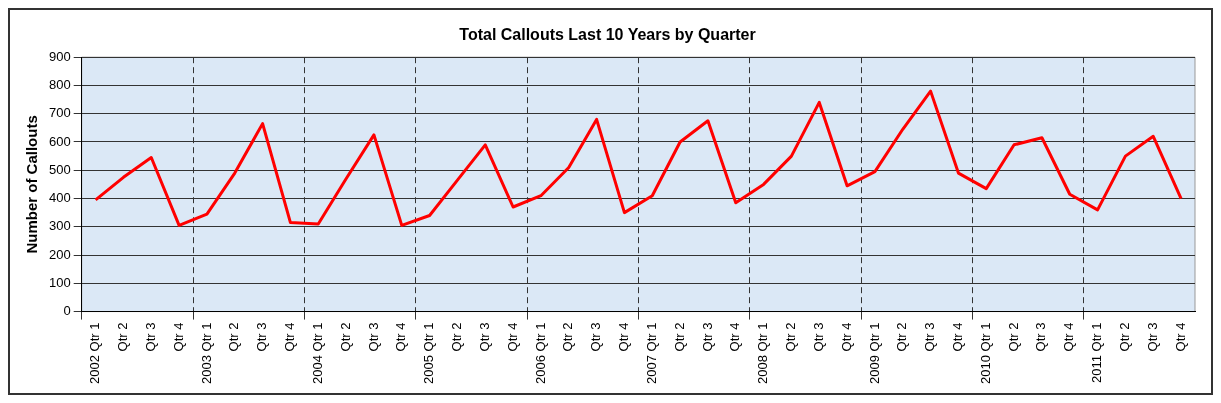  Describe the element at coordinates (540, 353) in the screenshot. I see `x-tick-label: 2006 Qtr 1` at that location.